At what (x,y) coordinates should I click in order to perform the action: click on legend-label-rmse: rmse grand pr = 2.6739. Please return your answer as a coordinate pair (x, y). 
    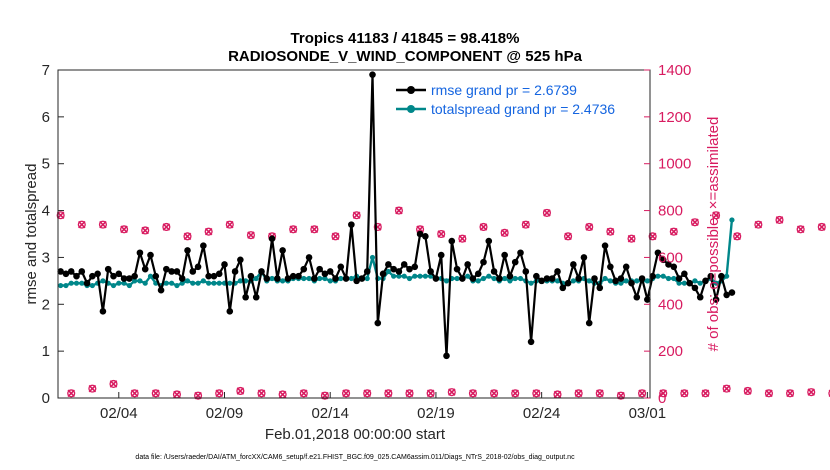
    Looking at the image, I should click on (504, 90).